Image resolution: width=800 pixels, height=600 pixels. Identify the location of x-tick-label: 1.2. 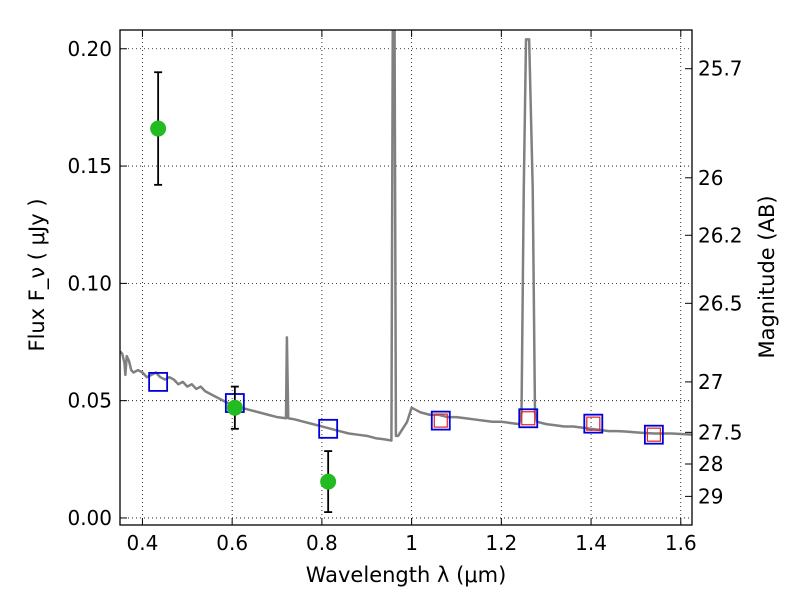
(501, 543).